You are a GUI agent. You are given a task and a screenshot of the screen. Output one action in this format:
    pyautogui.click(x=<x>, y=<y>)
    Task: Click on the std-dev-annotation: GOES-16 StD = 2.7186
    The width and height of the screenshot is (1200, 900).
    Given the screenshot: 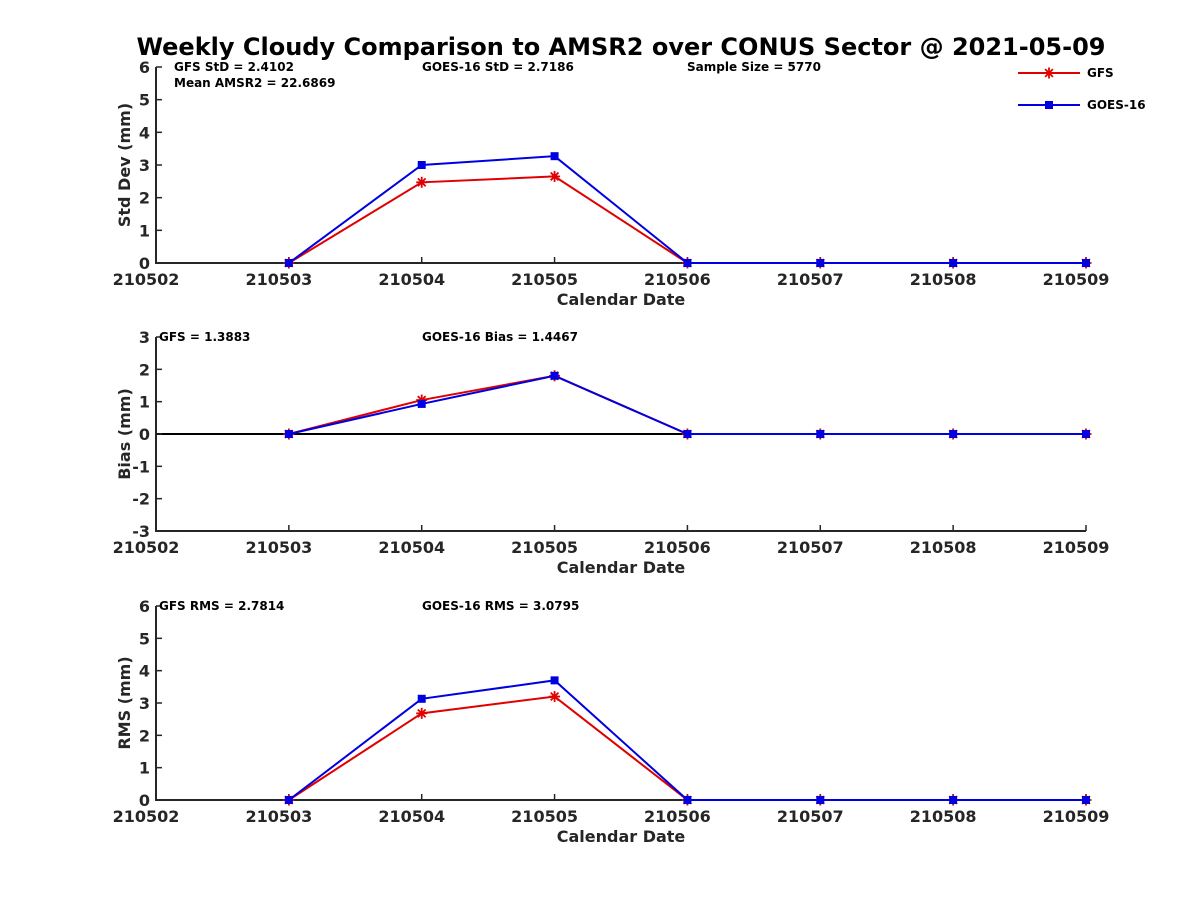 What is the action you would take?
    pyautogui.click(x=498, y=67)
    